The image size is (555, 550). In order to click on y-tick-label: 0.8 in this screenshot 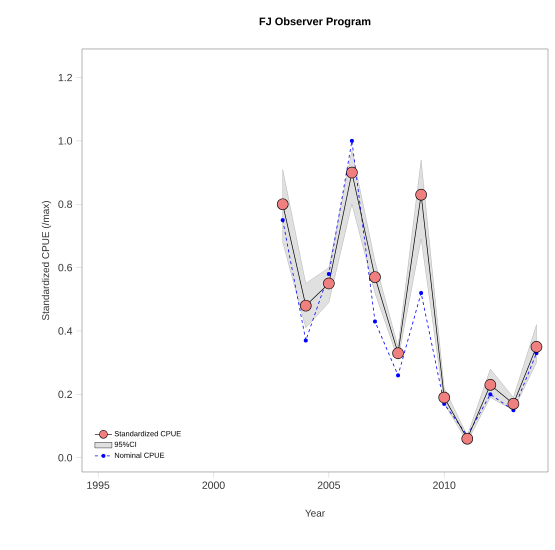, I will do `click(65, 204)`.